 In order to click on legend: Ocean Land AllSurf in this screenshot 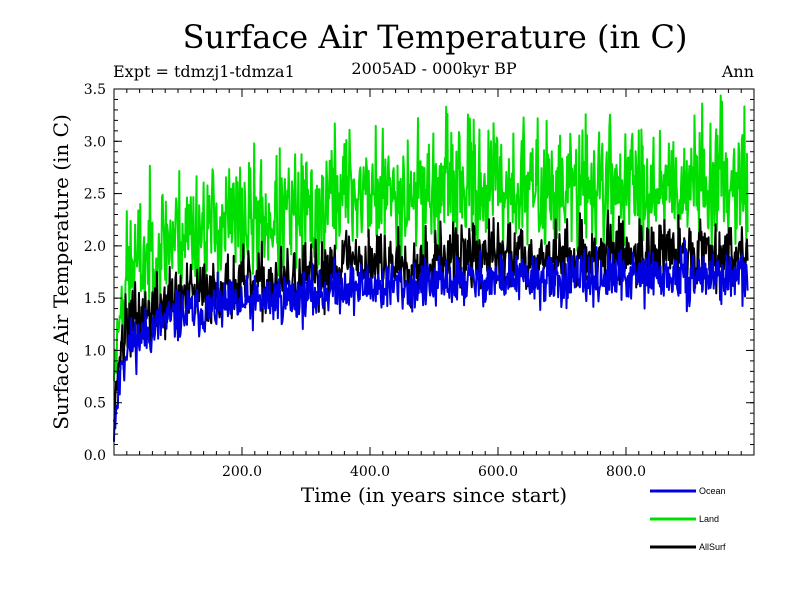, I will do `click(688, 519)`.